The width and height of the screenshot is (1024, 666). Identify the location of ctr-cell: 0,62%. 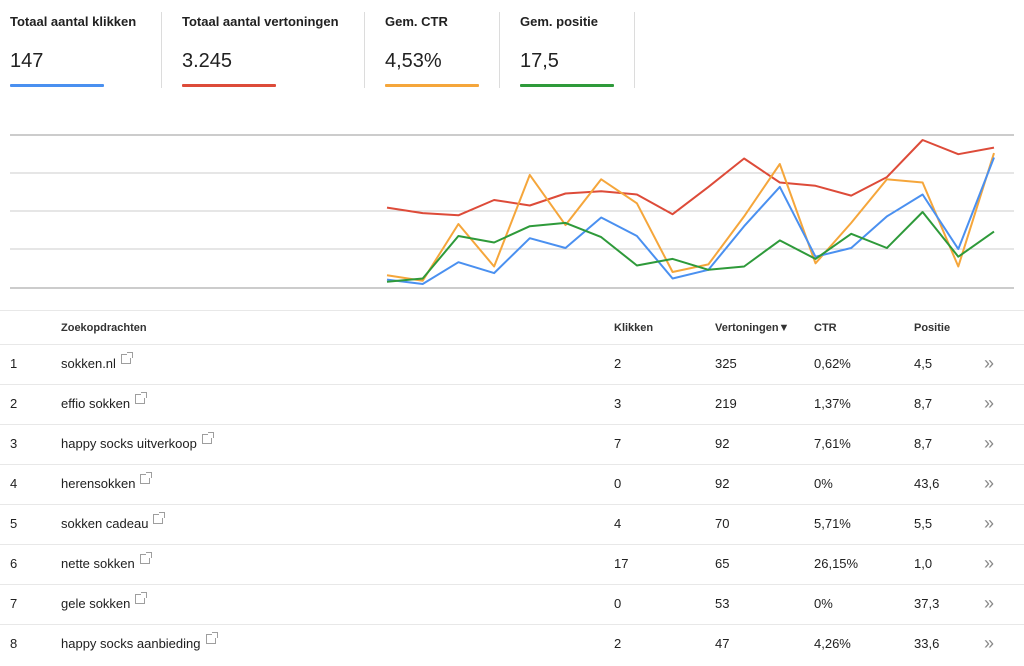
(832, 363).